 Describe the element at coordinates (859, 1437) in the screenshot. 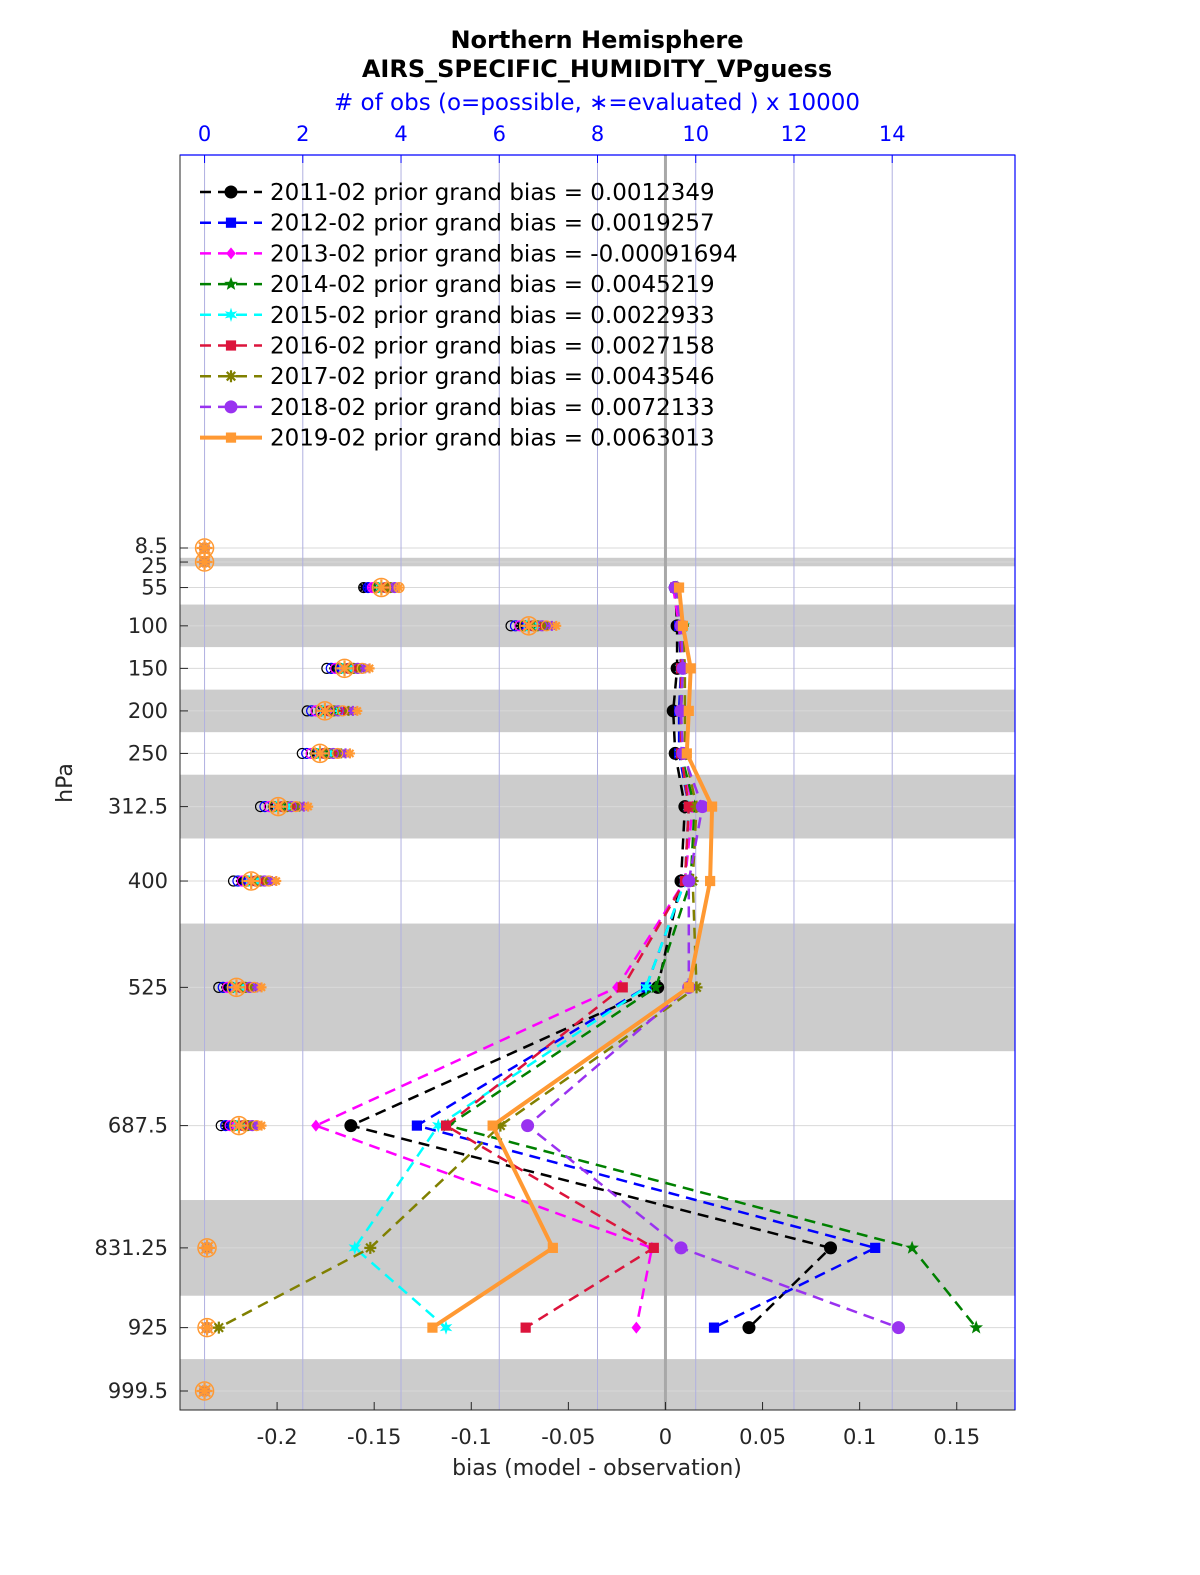

I see `x-tick-label: 0.1` at that location.